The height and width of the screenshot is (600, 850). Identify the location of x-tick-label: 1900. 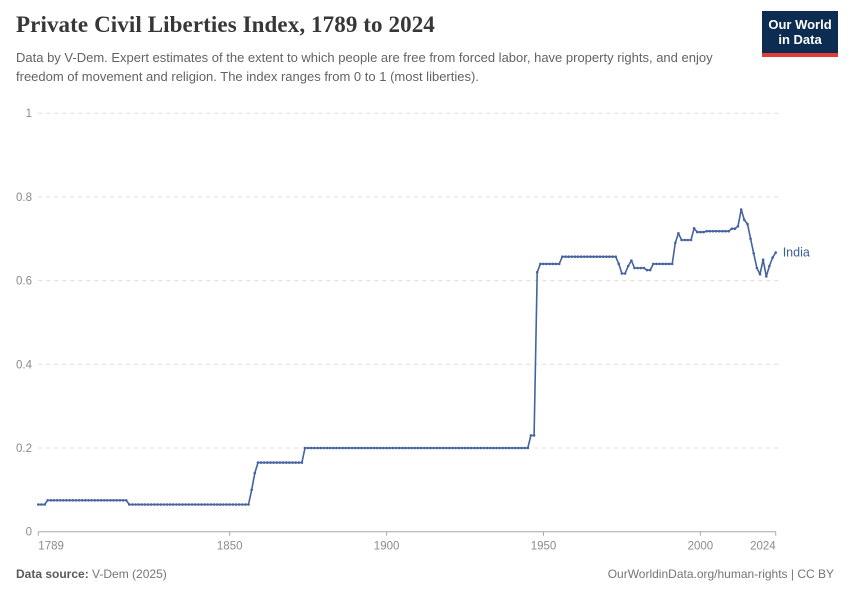
(387, 547).